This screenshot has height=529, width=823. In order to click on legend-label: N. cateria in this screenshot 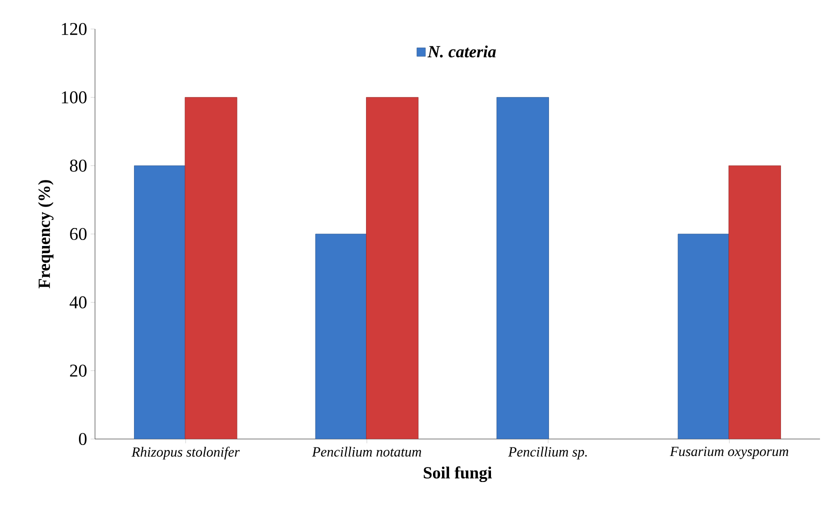, I will do `click(461, 51)`.